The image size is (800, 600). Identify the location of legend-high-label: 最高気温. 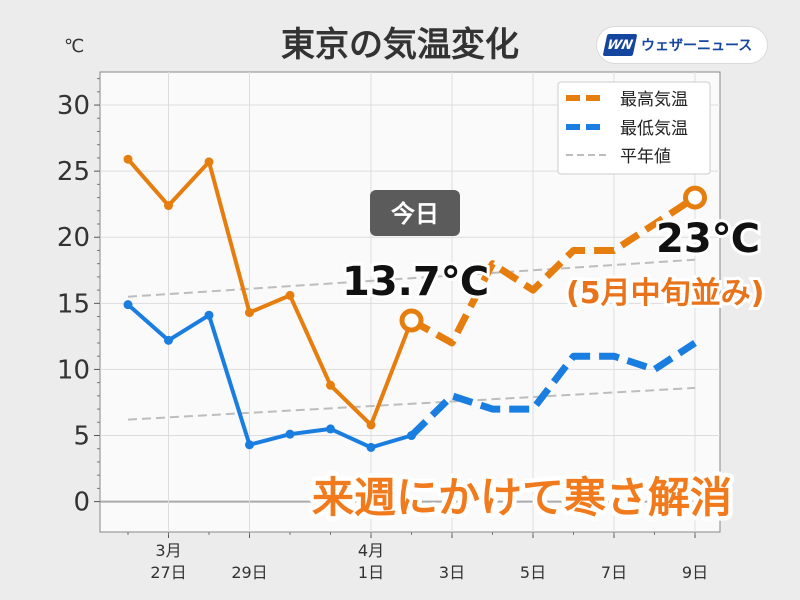
(654, 100).